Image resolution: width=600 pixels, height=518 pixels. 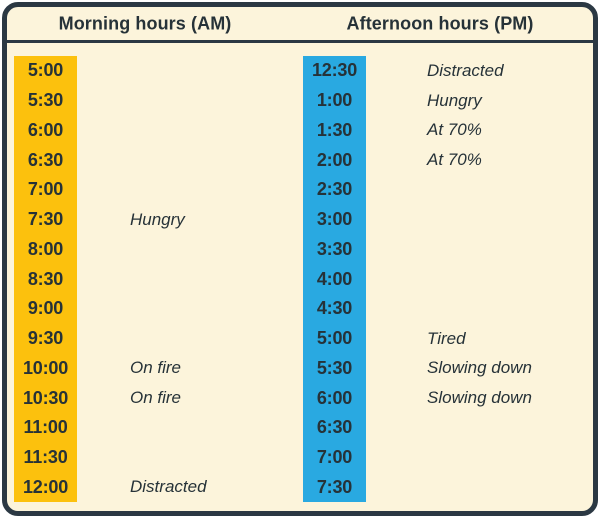 What do you see at coordinates (45, 368) in the screenshot?
I see `time-cell: 10:00` at bounding box center [45, 368].